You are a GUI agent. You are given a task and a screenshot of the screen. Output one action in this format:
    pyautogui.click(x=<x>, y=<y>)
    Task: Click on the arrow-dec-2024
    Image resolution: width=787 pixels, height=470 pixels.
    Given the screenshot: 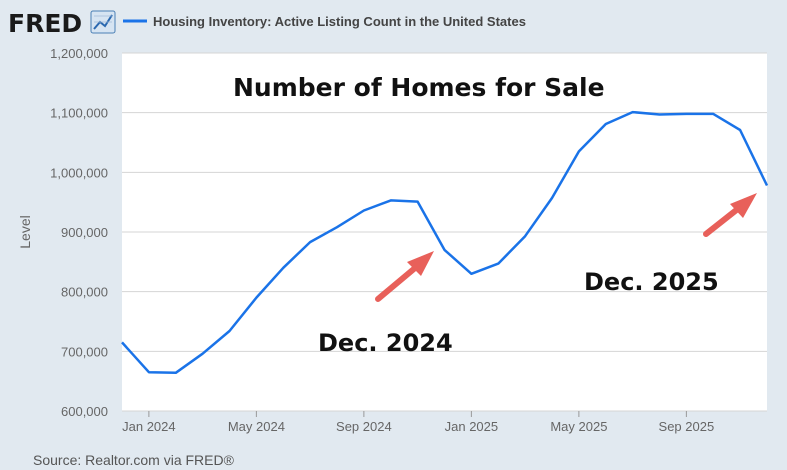 What is the action you would take?
    pyautogui.click(x=404, y=276)
    